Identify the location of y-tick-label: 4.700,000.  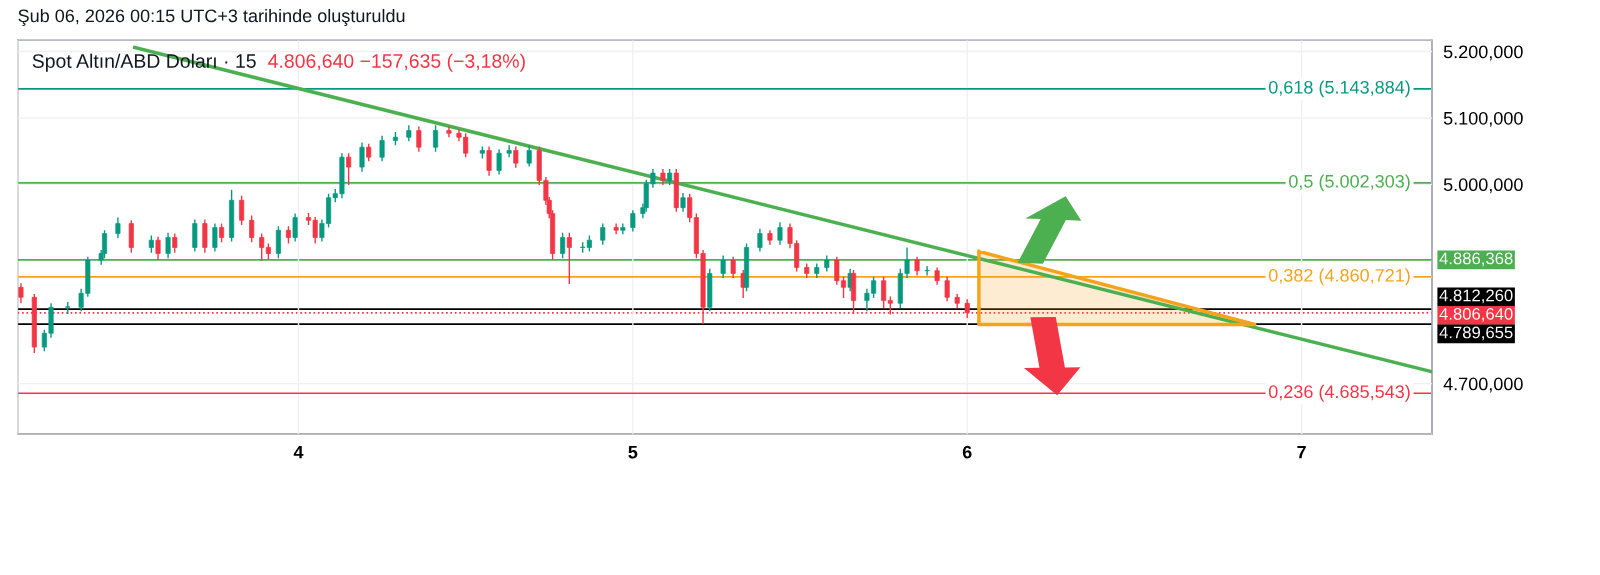
(1483, 385).